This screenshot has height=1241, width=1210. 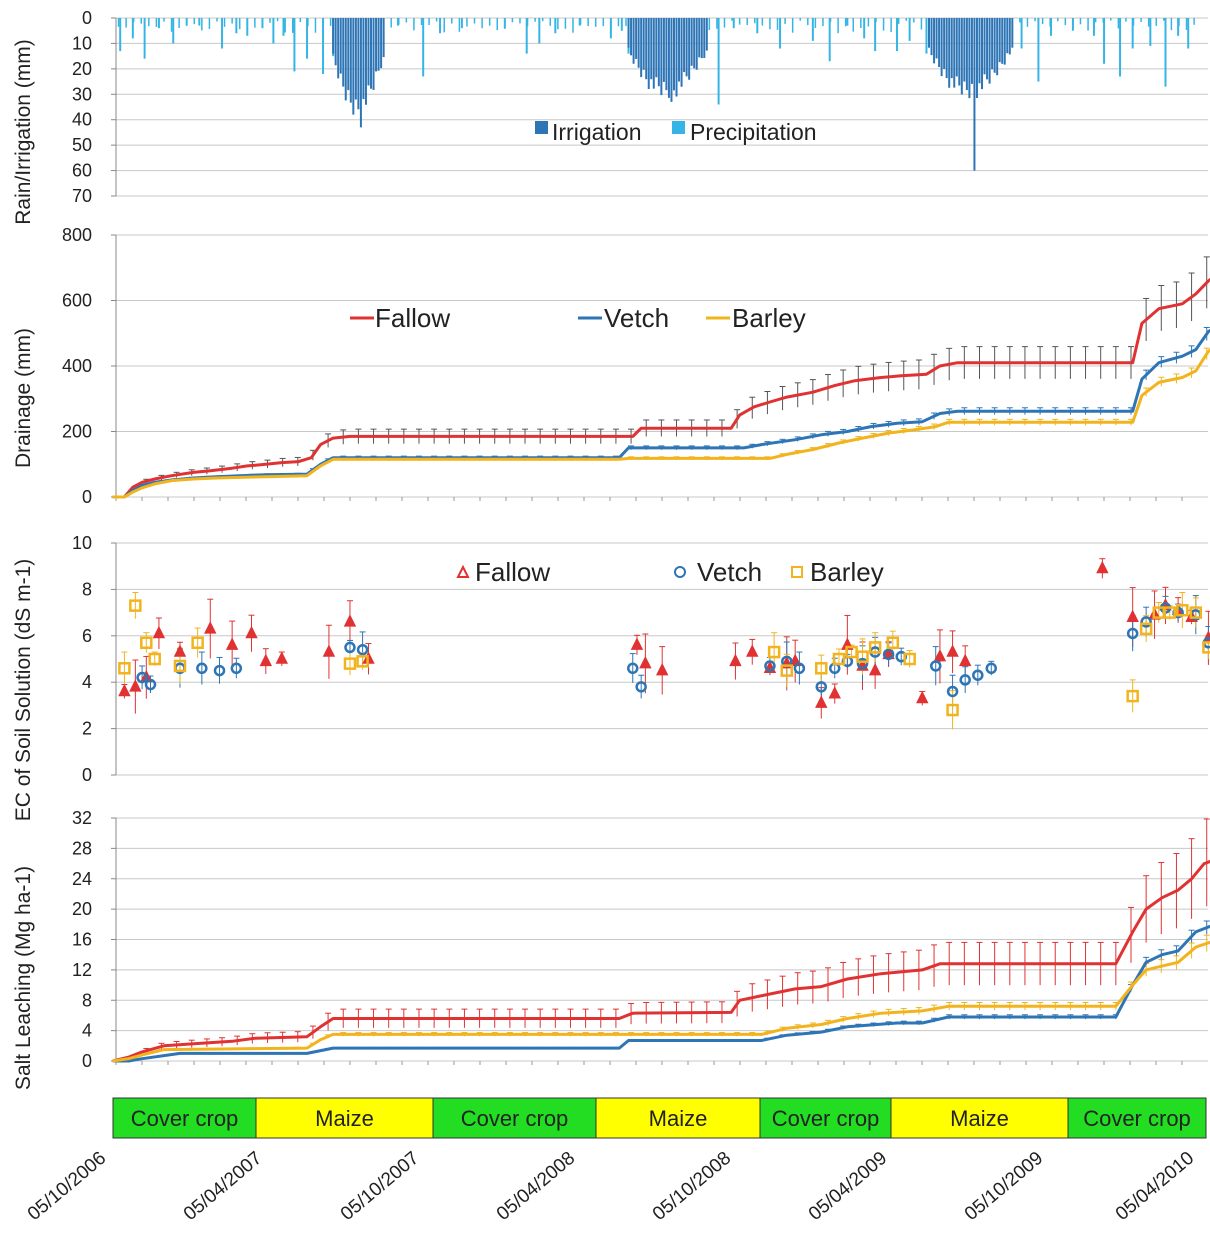 I want to click on y-tick-label: 400, so click(x=77, y=366).